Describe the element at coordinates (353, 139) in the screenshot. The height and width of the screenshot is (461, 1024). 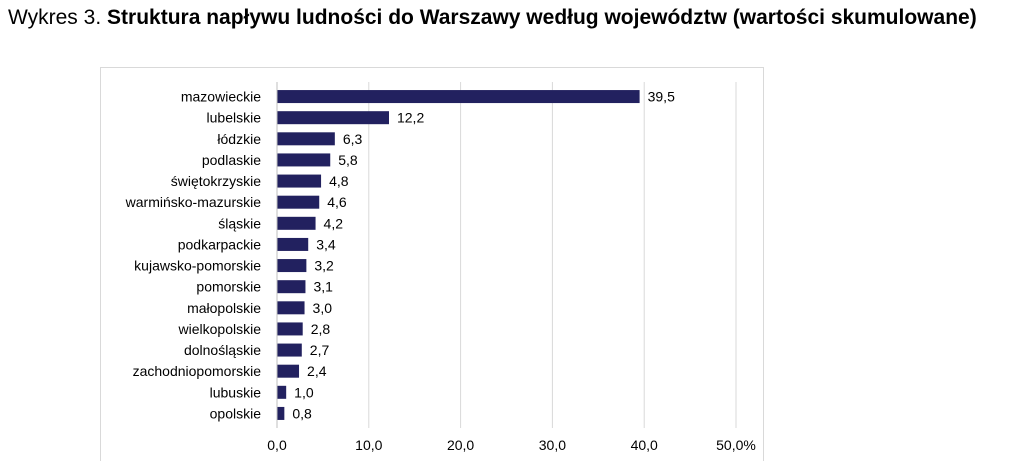
I see `data-label: 6,3` at that location.